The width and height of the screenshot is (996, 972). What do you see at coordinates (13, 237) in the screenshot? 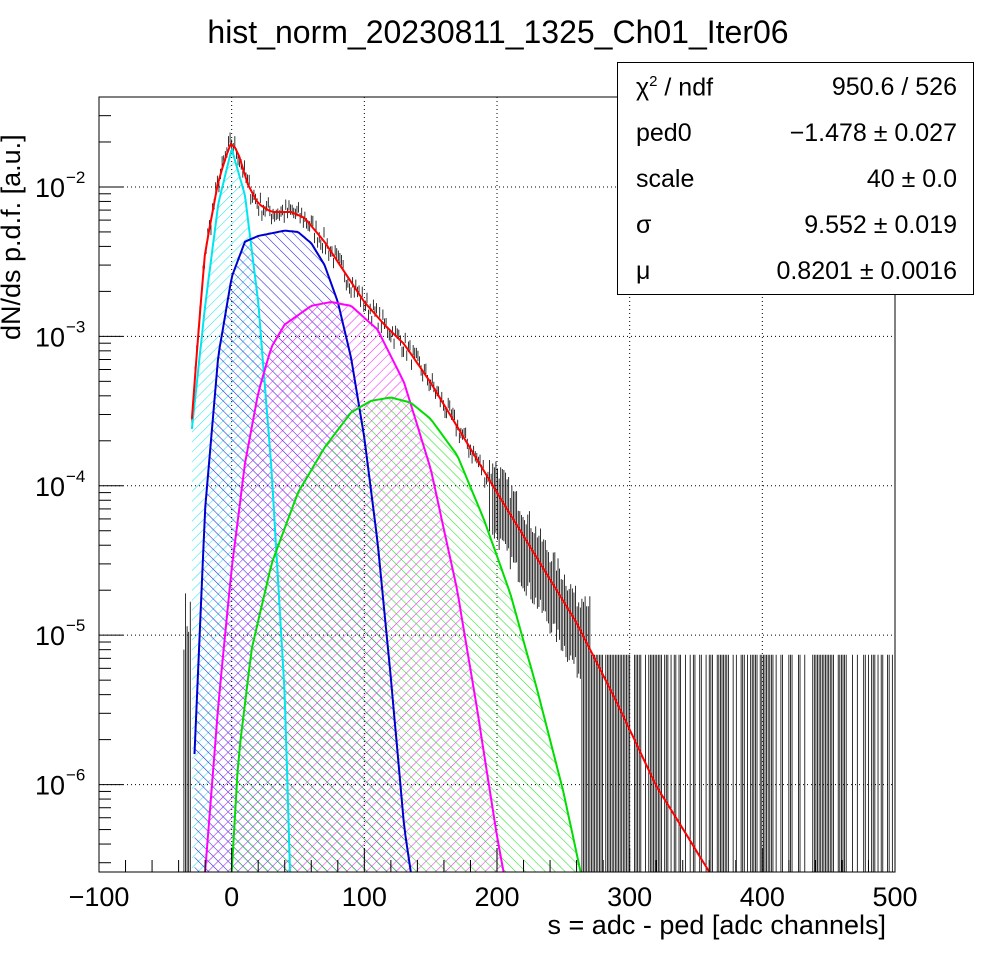
I see `y-axis-label: dN/ds p.d.f. [a.u.]` at bounding box center [13, 237].